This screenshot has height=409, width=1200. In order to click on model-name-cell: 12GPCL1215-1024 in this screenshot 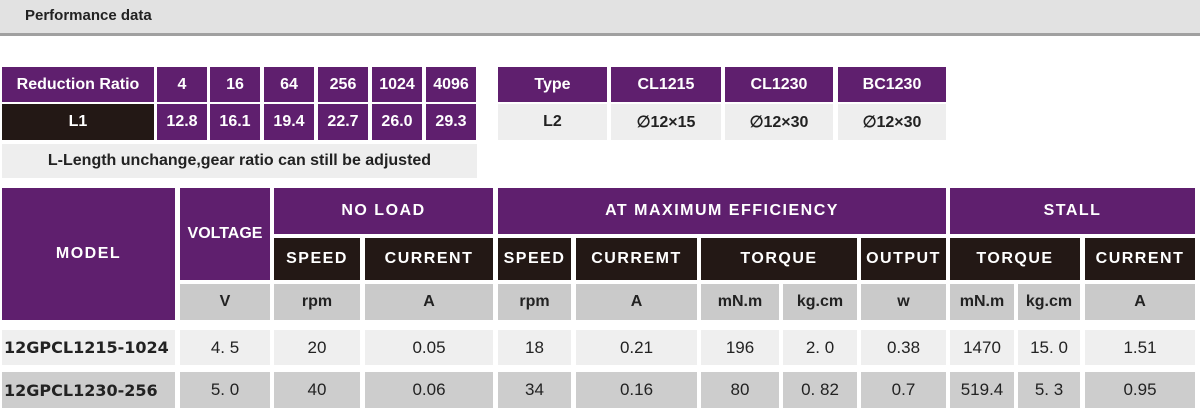, I will do `click(88, 347)`.